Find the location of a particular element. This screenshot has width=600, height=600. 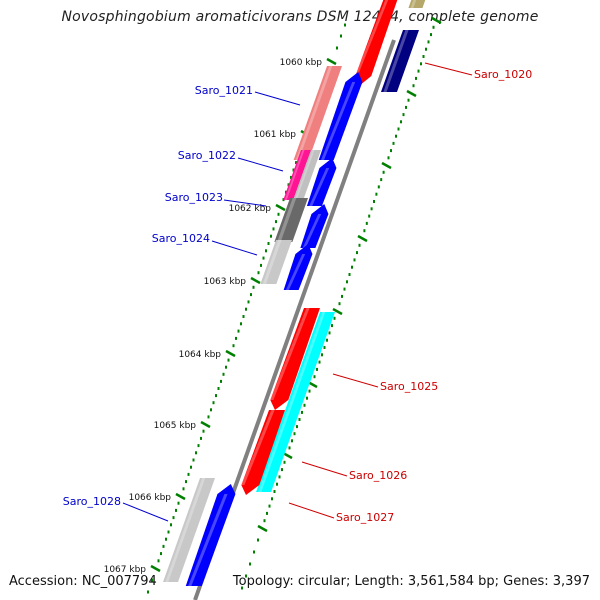

feature-block-saro-1022-highlight is located at coordinates (319, 187).